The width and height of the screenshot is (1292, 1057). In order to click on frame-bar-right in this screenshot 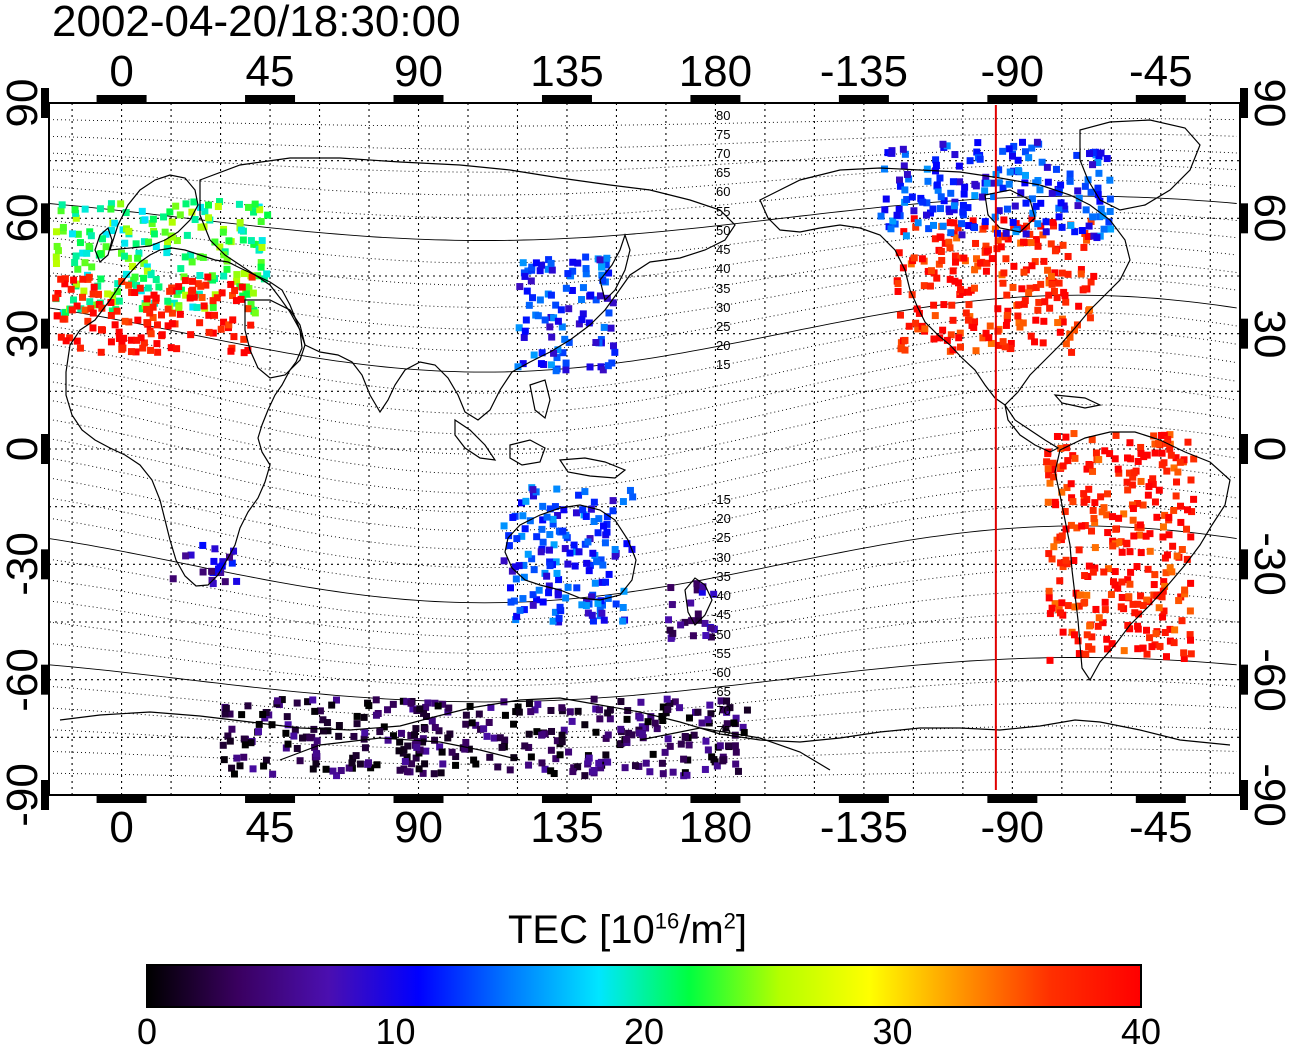, I will do `click(1244, 795)`.